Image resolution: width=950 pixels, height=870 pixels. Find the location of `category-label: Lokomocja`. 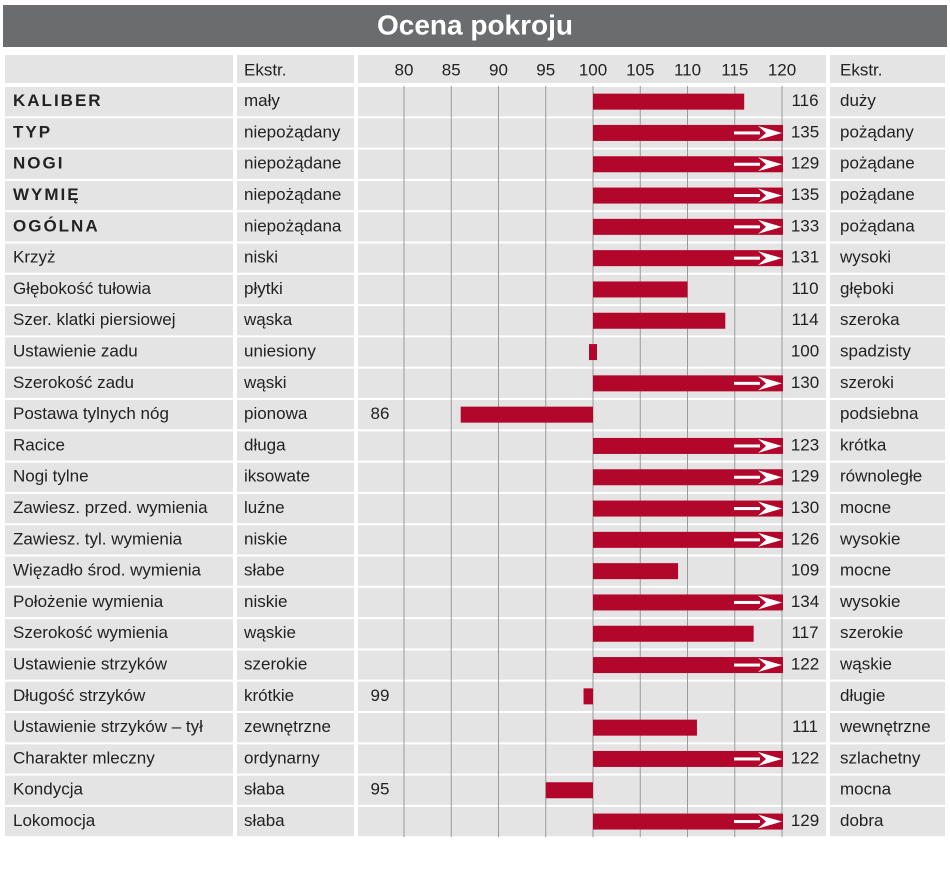

category-label: Lokomocja is located at coordinates (54, 820).